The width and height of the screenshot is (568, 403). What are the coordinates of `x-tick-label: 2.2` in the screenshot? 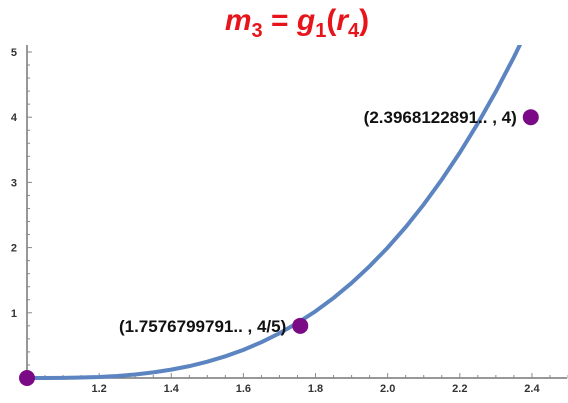 It's located at (459, 389).